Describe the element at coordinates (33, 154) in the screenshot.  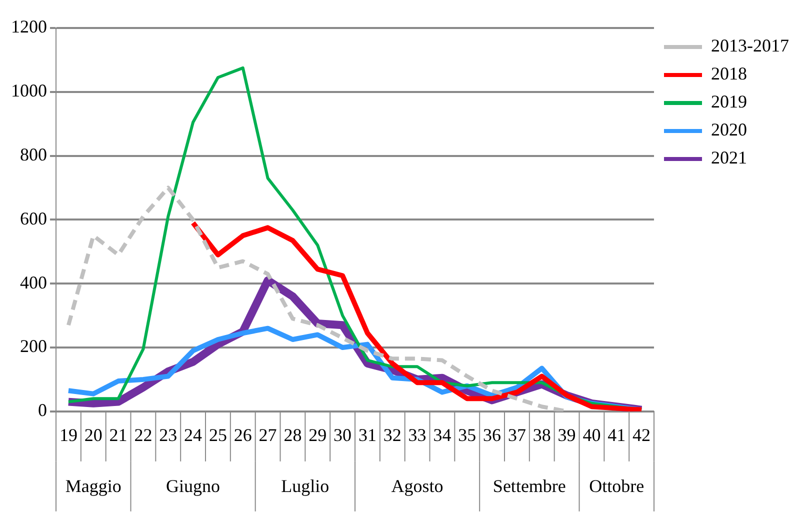
I see `y-tick-label: 800` at that location.